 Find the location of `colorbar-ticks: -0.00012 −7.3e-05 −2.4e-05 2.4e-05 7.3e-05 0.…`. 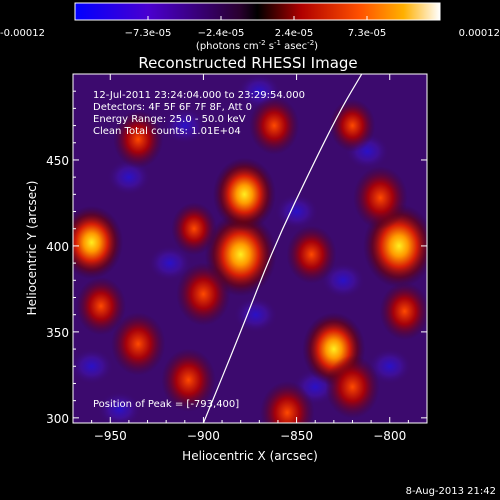

colorbar-ticks: -0.00012 −7.3e-05 −2.4e-05 2.4e-05 7.3e-05 0.… is located at coordinates (250, 27).